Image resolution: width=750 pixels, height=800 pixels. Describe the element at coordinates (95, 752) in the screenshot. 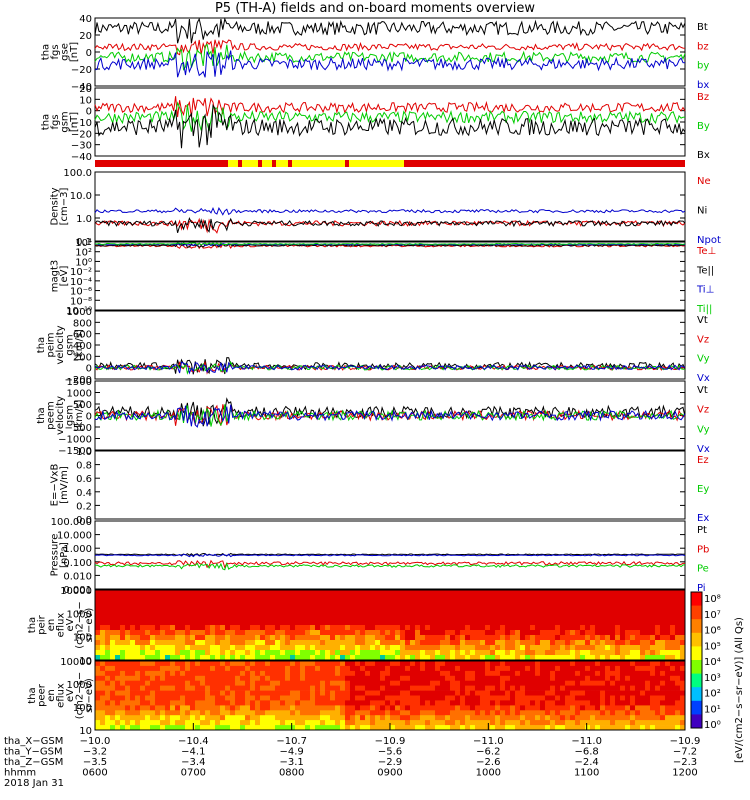

I see `xaxis-row-value: −3.2` at that location.